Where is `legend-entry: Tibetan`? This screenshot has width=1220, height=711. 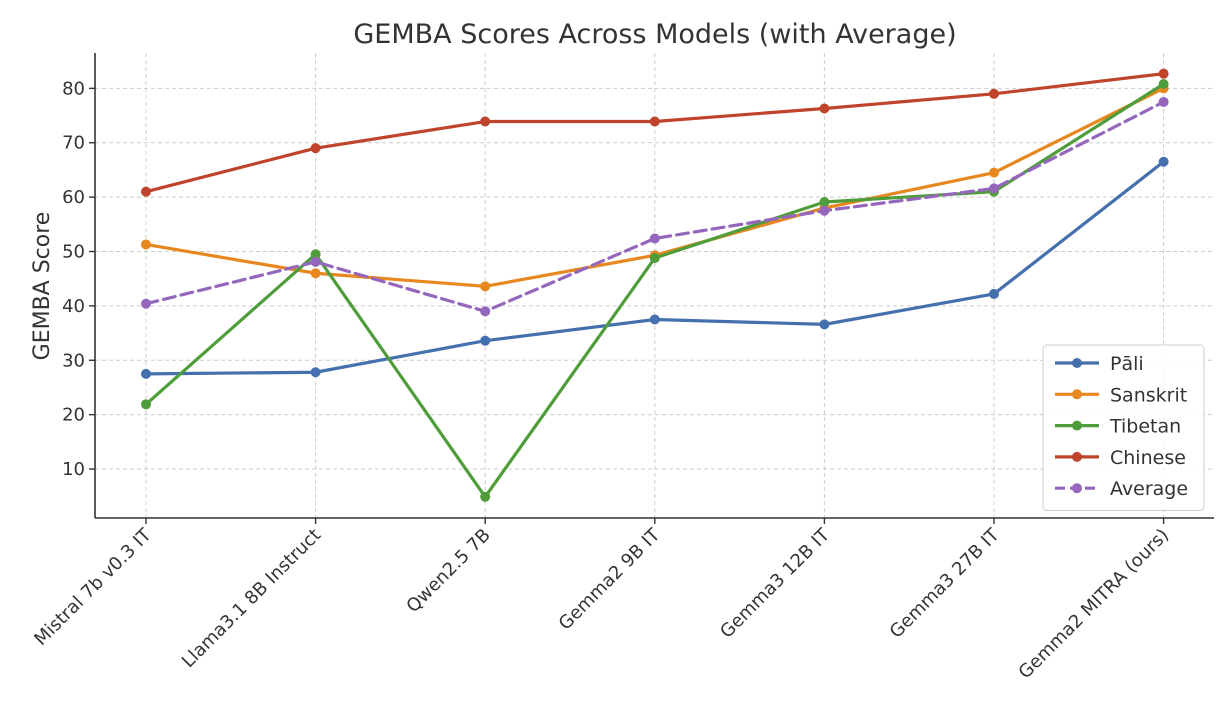
legend-entry: Tibetan is located at coordinates (1118, 427).